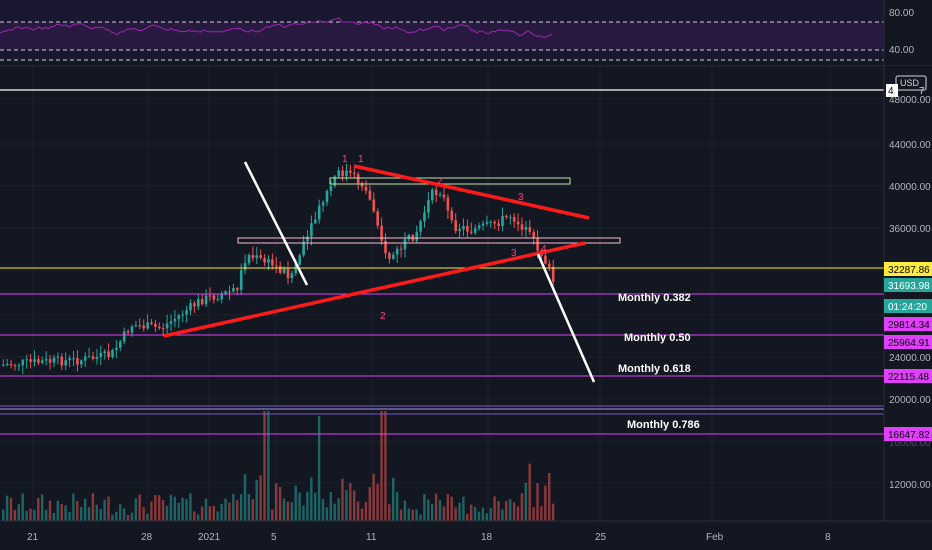 This screenshot has height=550, width=932. What do you see at coordinates (909, 343) in the screenshot?
I see `tag-25964: 25964.91` at bounding box center [909, 343].